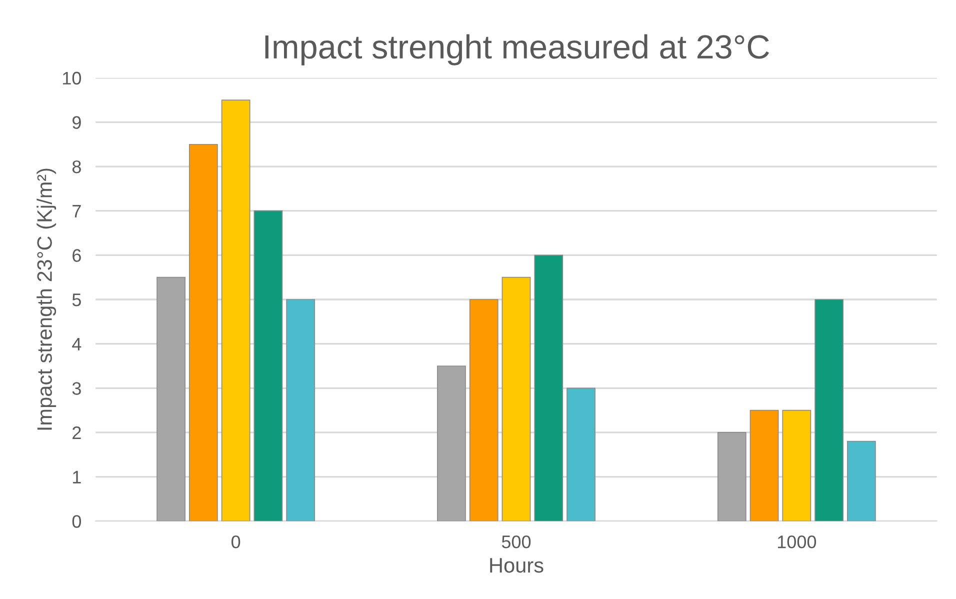 This screenshot has width=956, height=599. What do you see at coordinates (76, 433) in the screenshot?
I see `y-tick-label: 2` at bounding box center [76, 433].